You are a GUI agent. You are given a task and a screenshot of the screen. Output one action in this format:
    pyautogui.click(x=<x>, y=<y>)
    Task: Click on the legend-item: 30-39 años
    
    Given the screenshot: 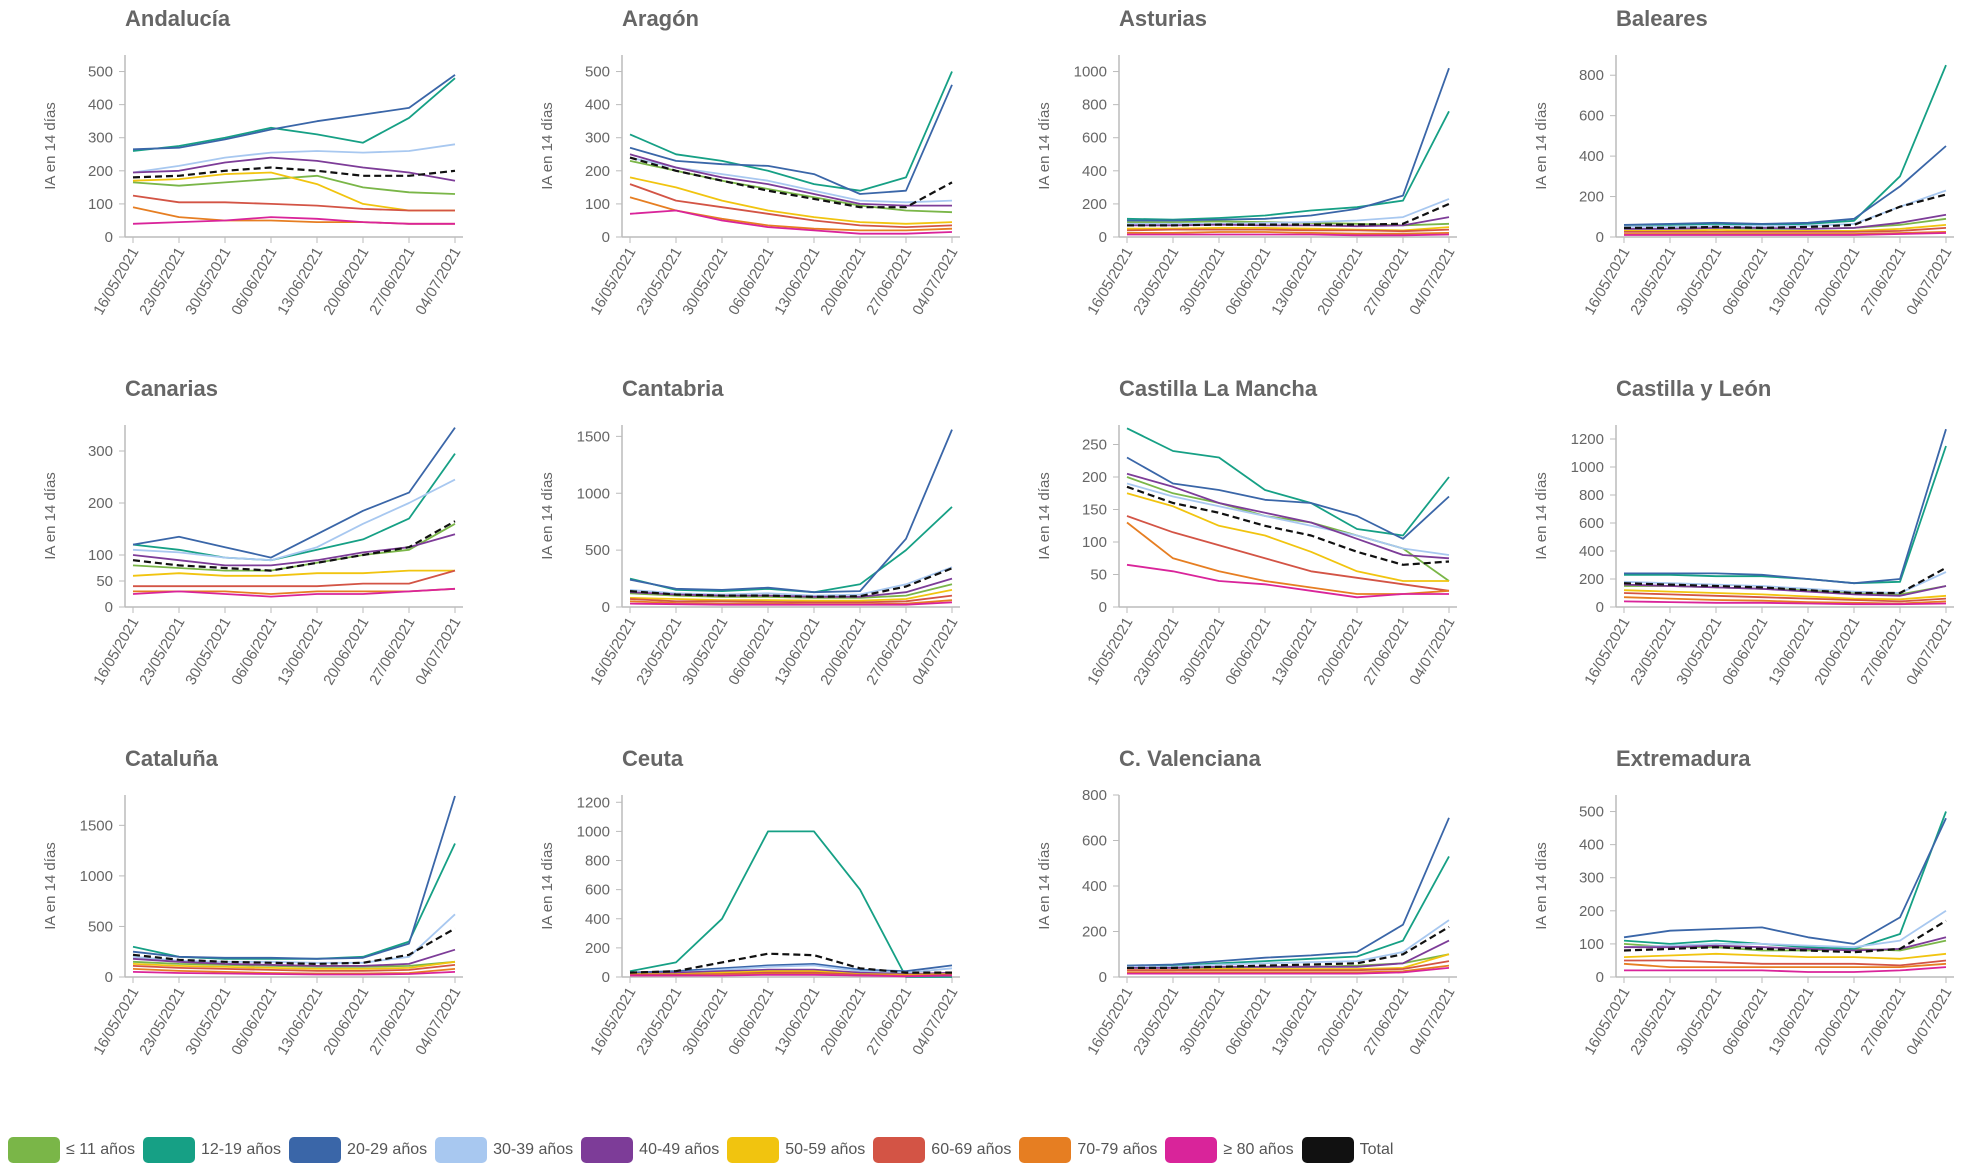 What is the action you would take?
    pyautogui.click(x=504, y=1150)
    